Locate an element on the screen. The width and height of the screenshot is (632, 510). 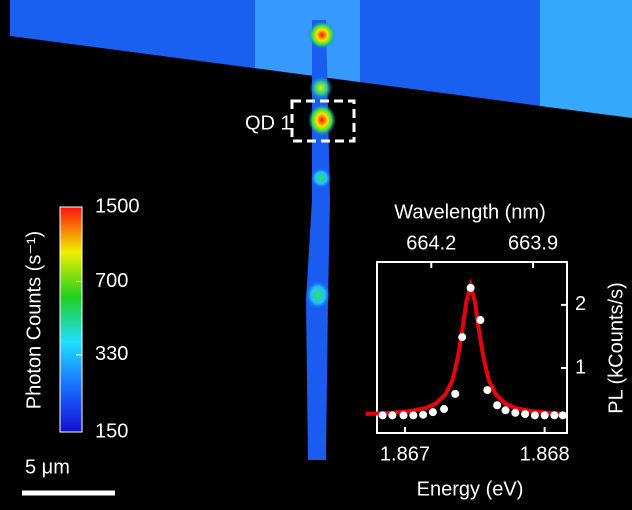
x-tick-label: 1.868 is located at coordinates (545, 454).